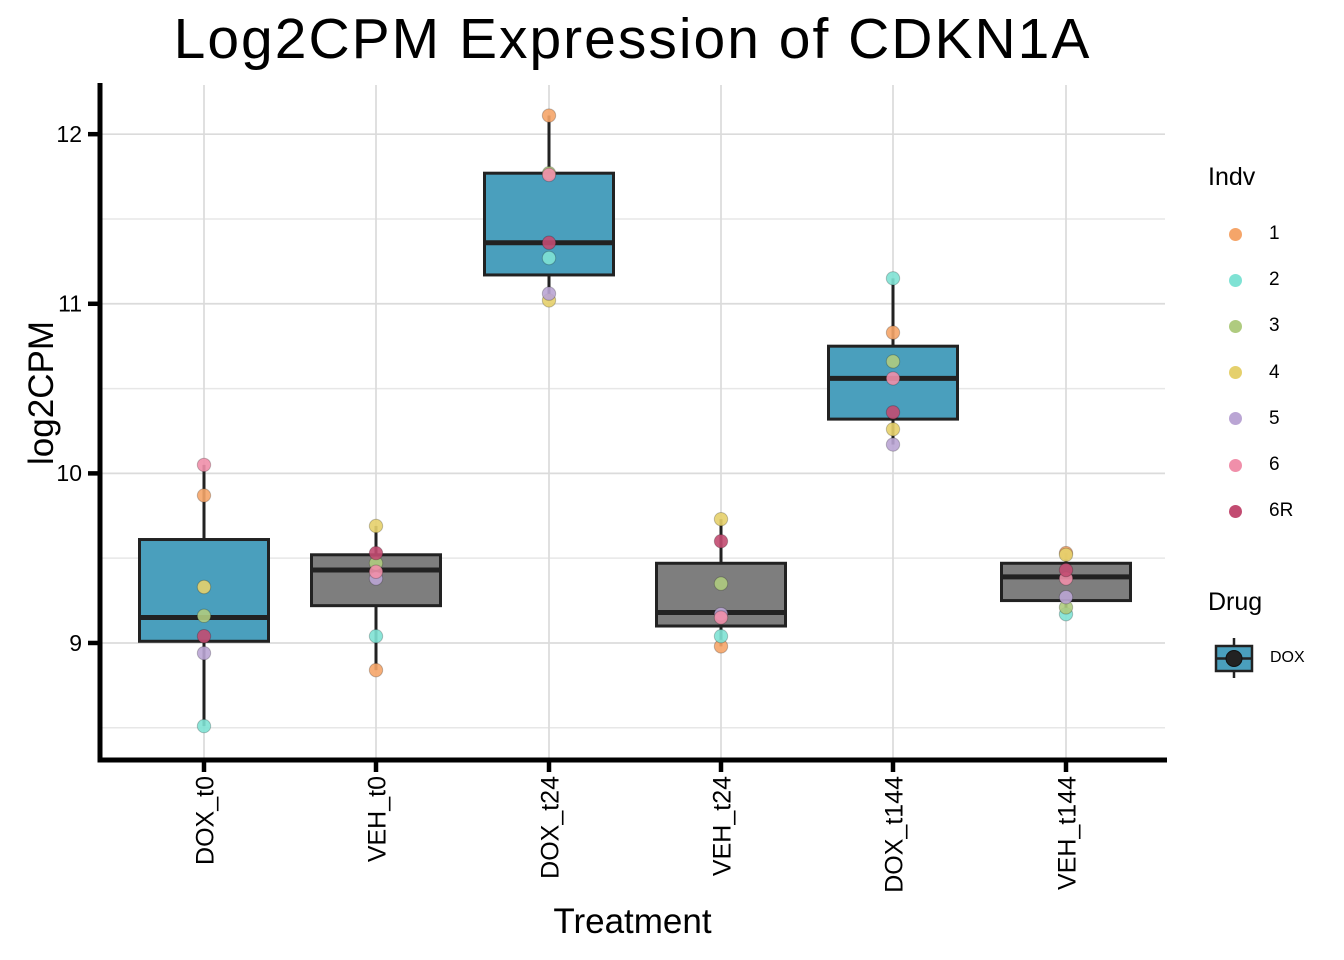 This screenshot has height=960, width=1344. What do you see at coordinates (1068, 833) in the screenshot?
I see `x-tick-label: VEH_t144` at bounding box center [1068, 833].